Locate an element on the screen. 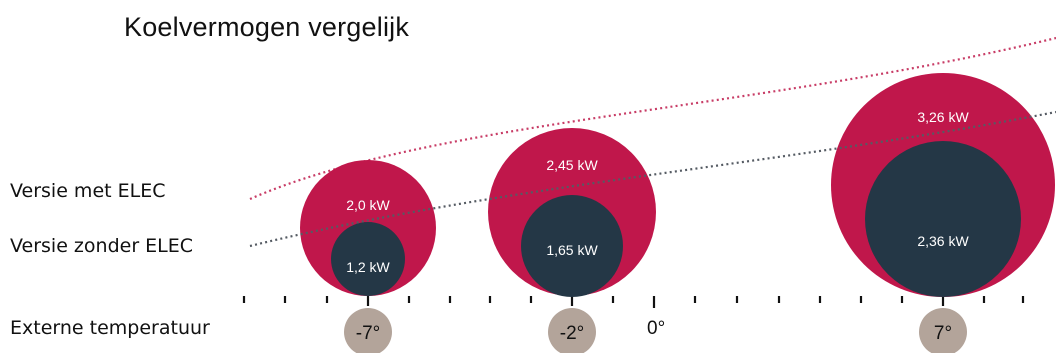 The width and height of the screenshot is (1056, 353). temp-label: -7° is located at coordinates (368, 333).